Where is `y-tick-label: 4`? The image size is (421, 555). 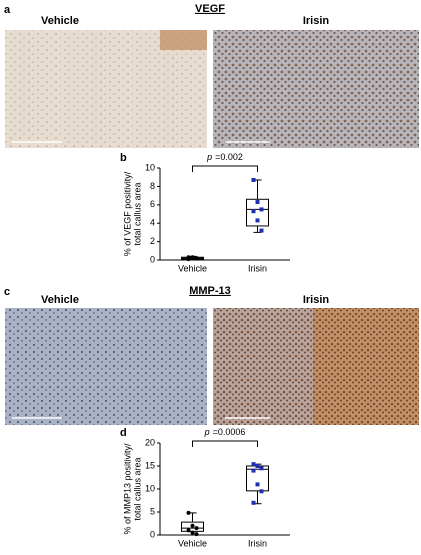
y-tick-label: 4 is located at coordinates (152, 223).